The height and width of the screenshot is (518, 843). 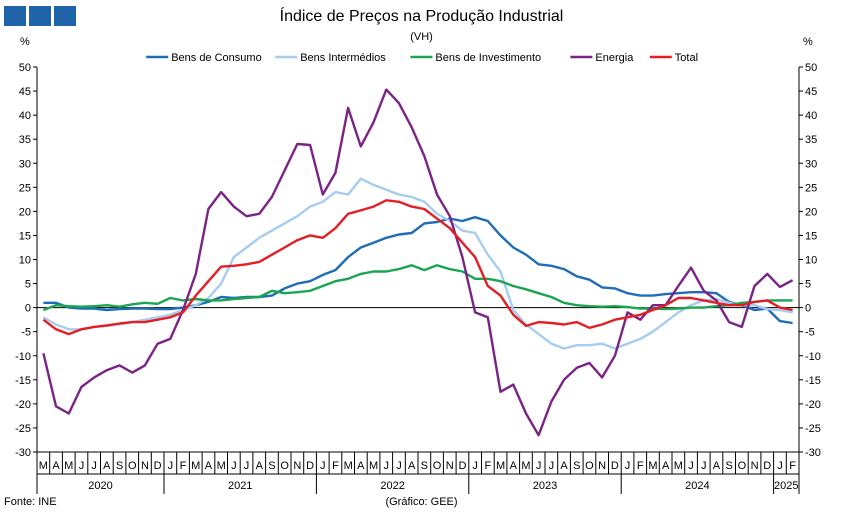 I want to click on right-y-tick-label: -30, so click(x=813, y=453).